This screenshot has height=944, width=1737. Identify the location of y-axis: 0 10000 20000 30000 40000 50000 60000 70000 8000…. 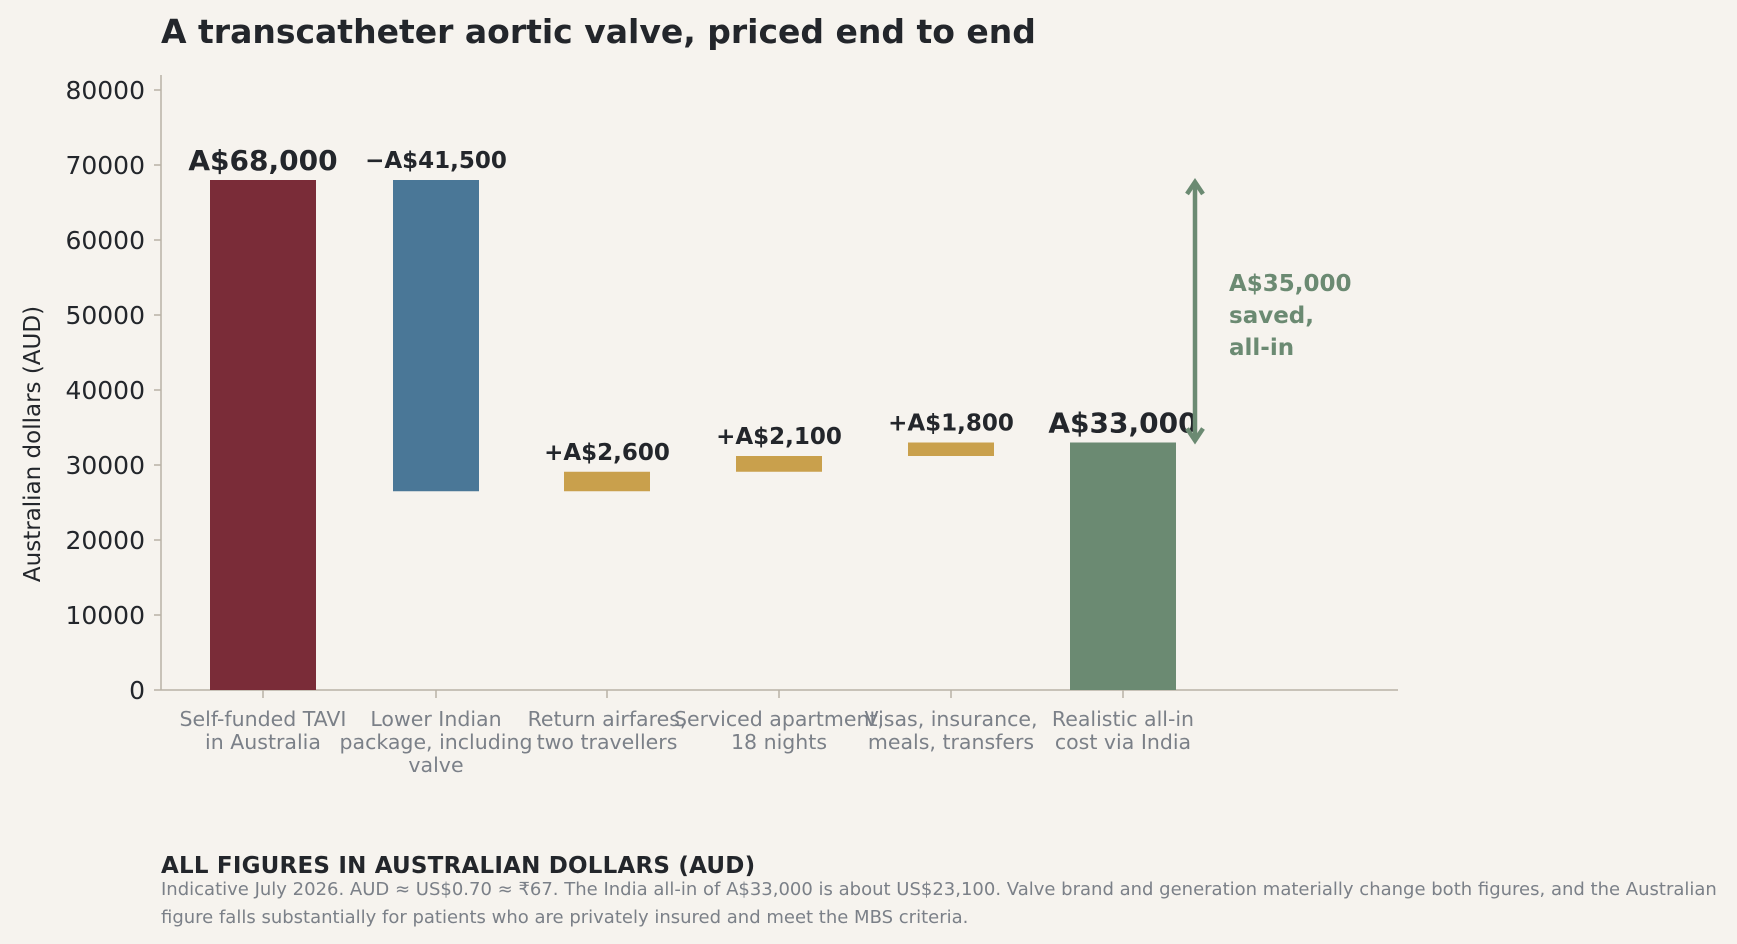
(113, 390).